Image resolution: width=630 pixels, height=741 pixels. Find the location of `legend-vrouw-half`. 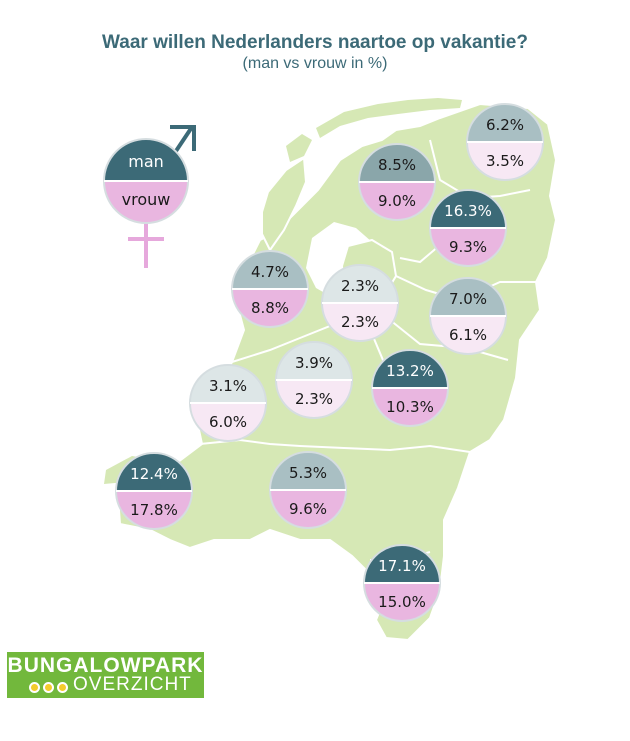

legend-vrouw-half is located at coordinates (146, 202).